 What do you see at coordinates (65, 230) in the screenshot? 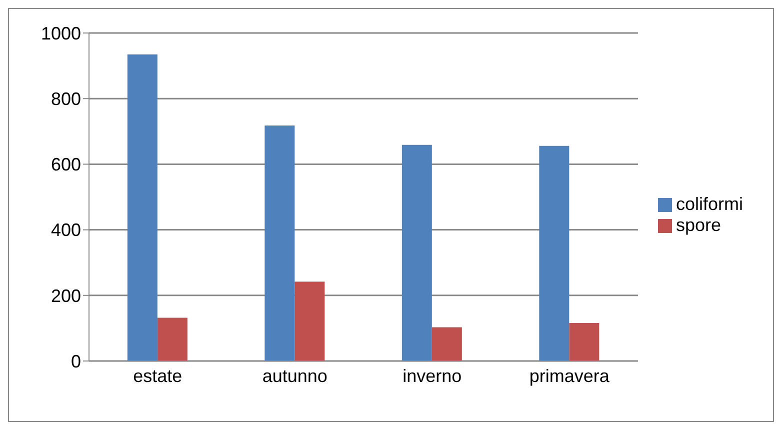
I see `y-tick-label: 400` at bounding box center [65, 230].